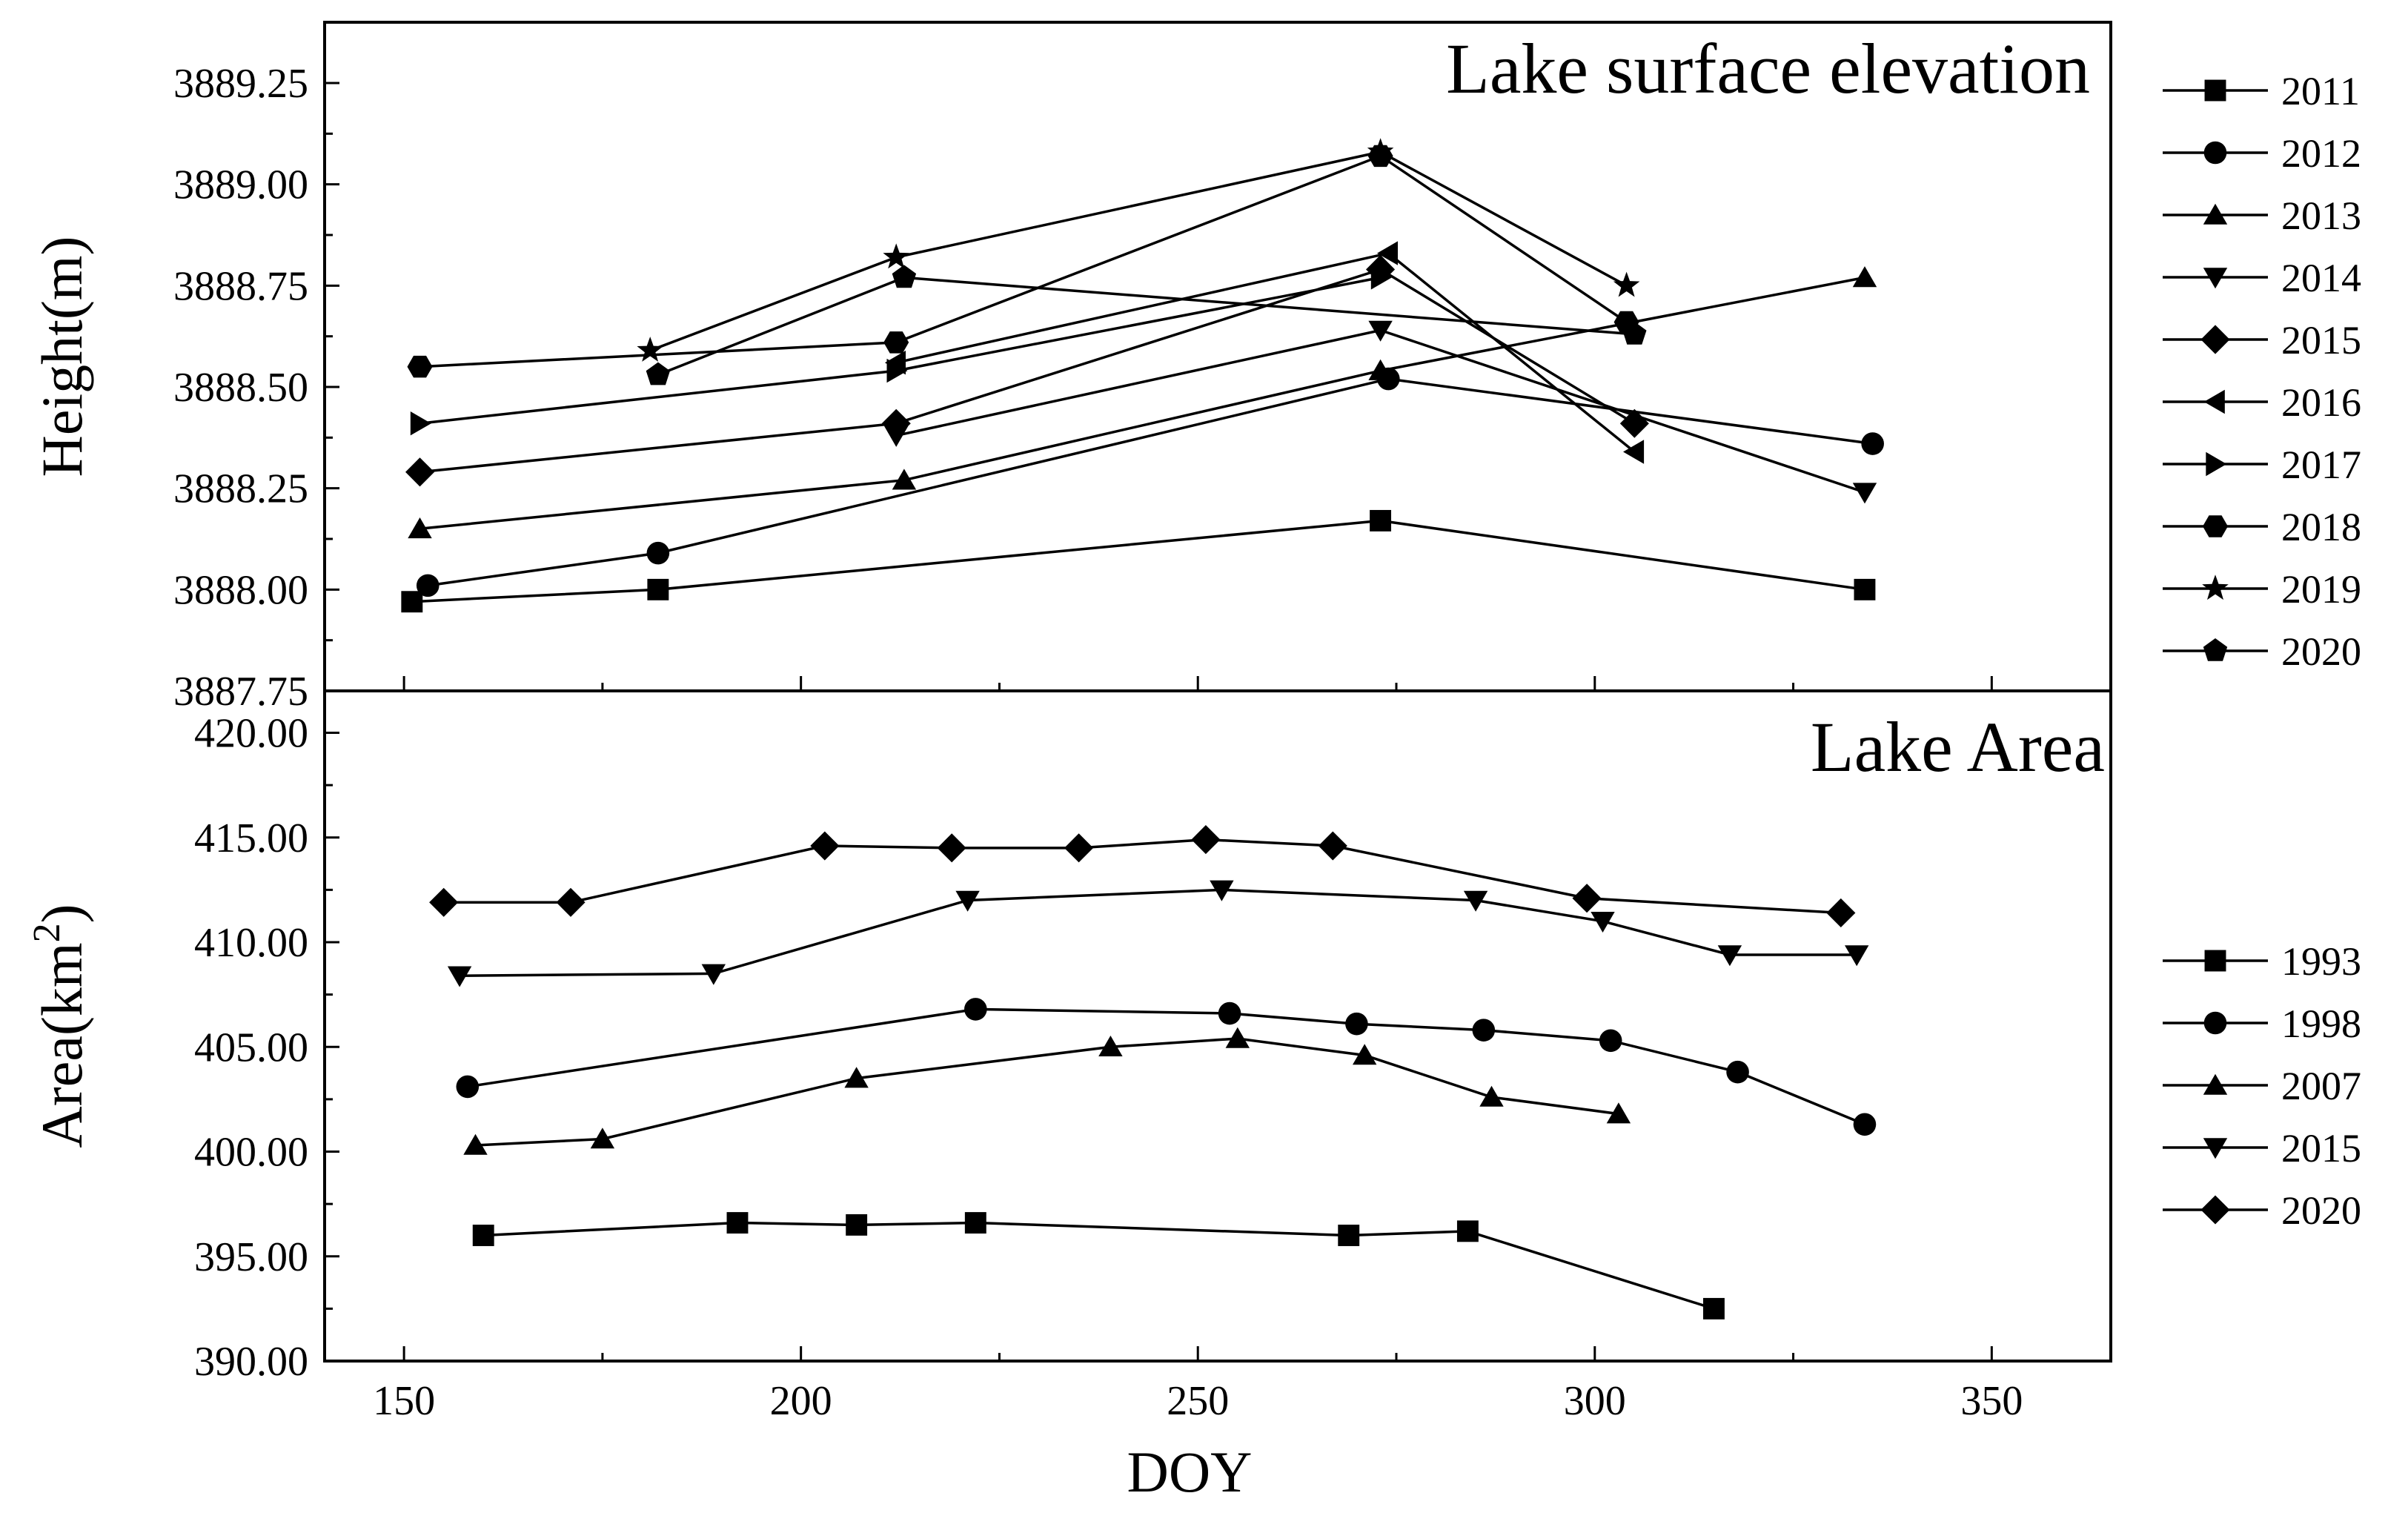 The image size is (2408, 1513). I want to click on elevation-legend-label: 2013, so click(2321, 216).